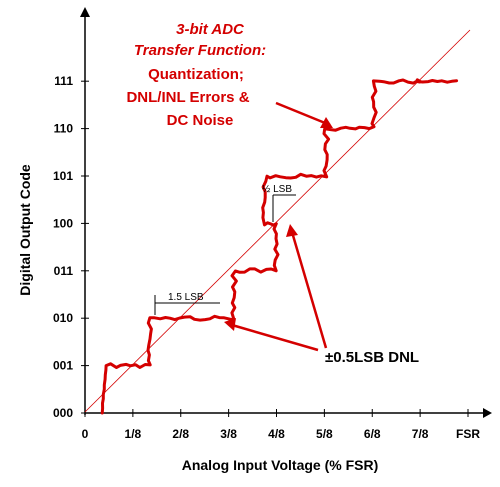  What do you see at coordinates (180, 434) in the screenshot?
I see `x-tick-label: 2/8` at bounding box center [180, 434].